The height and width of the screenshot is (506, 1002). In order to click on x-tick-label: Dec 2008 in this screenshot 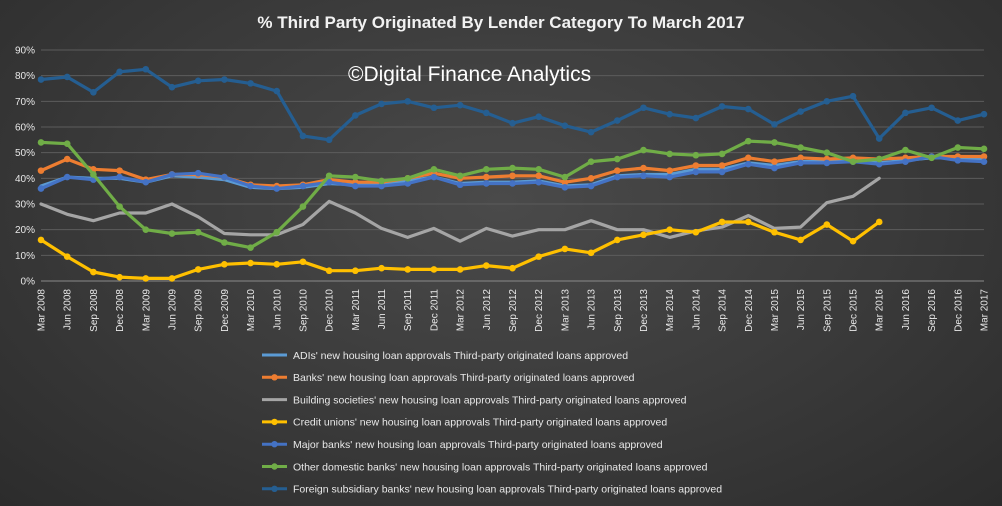, I will do `click(120, 310)`.